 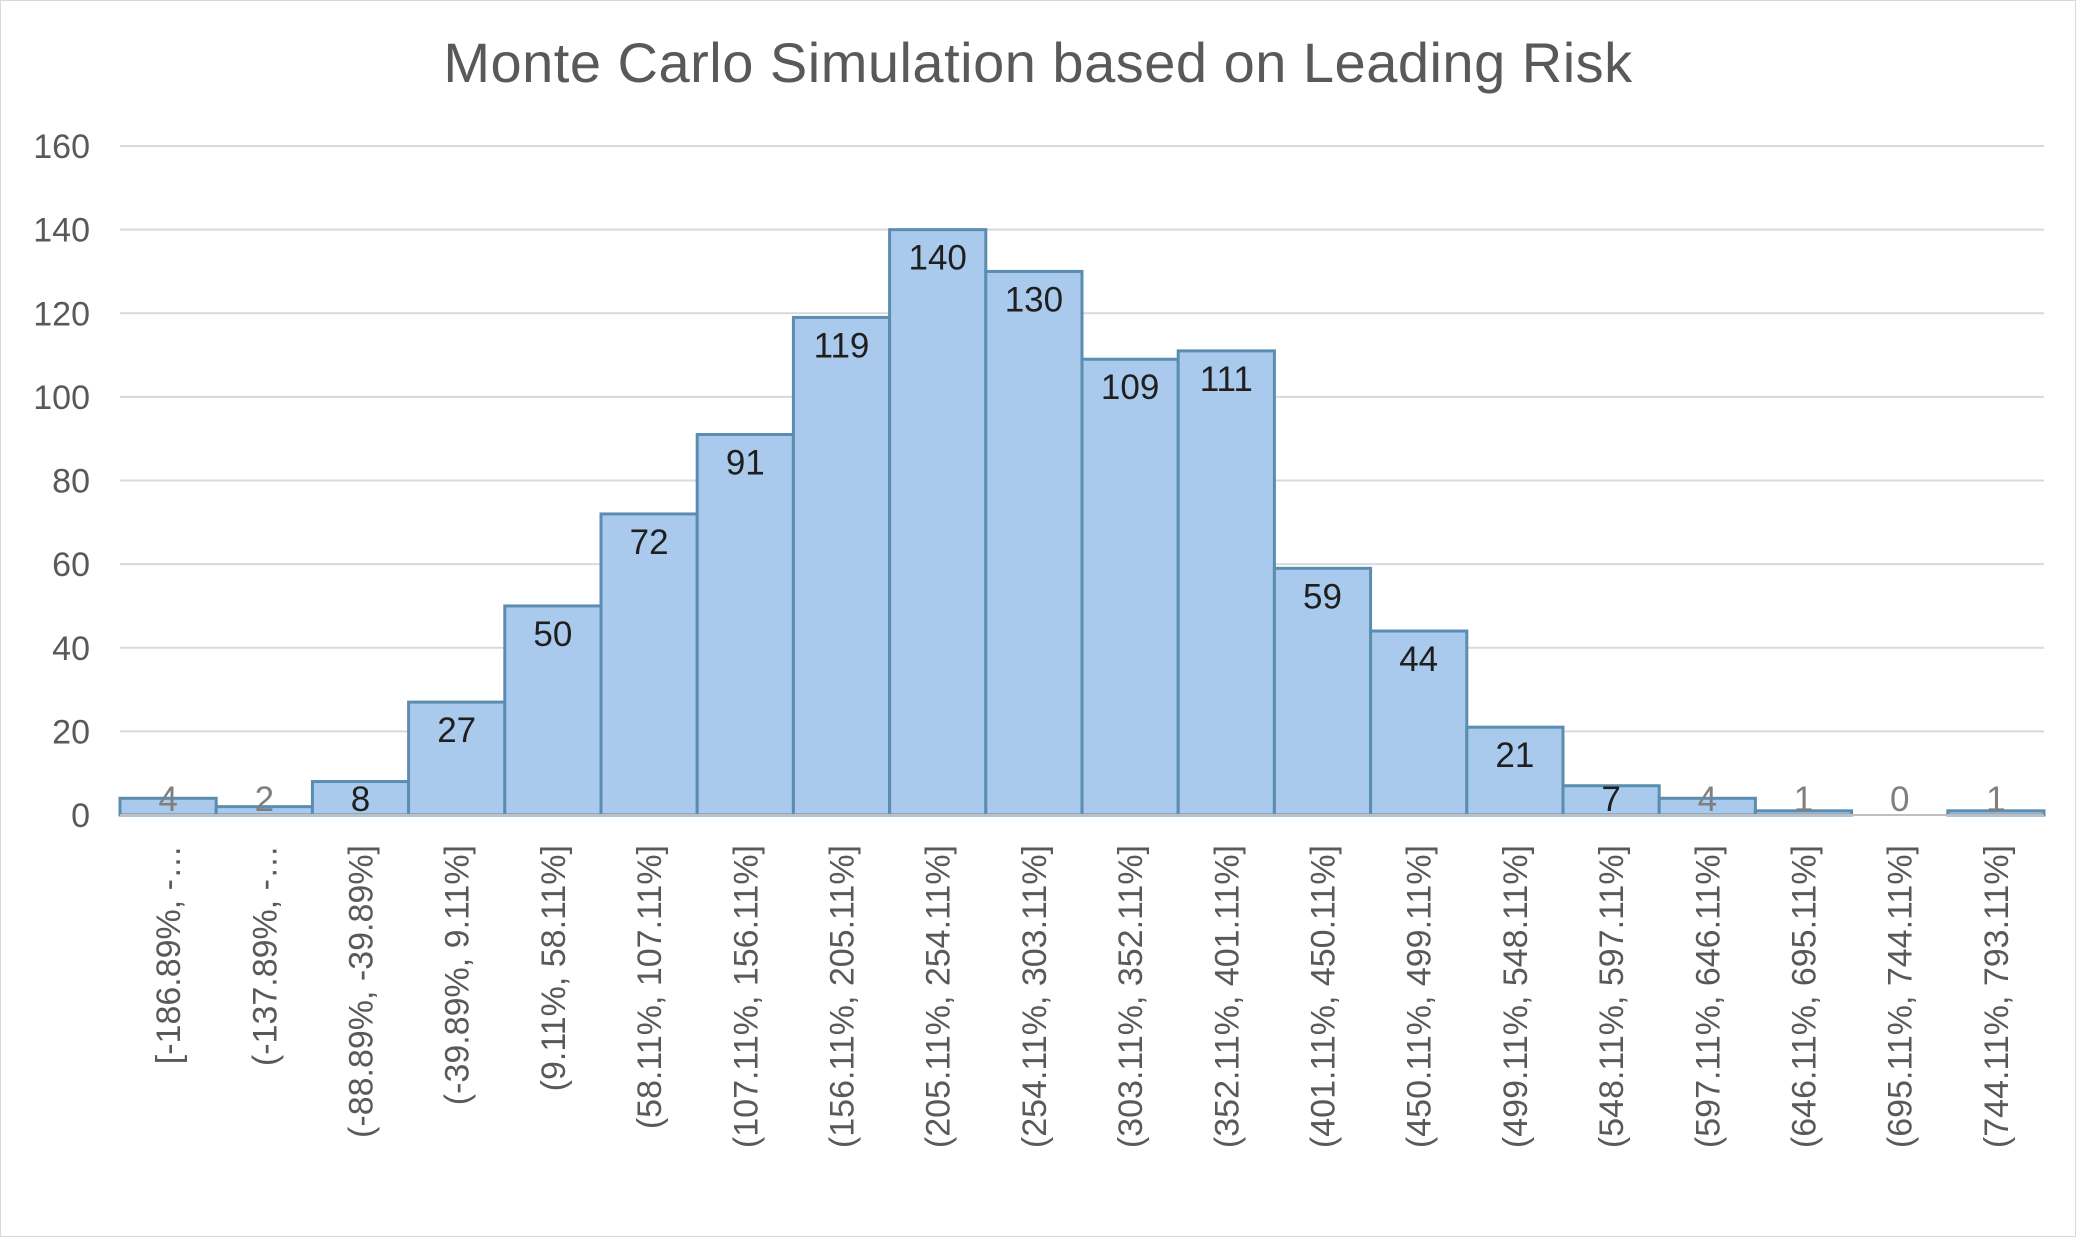 I want to click on x-tick-label: (107.11%, 156.11%], so click(x=746, y=996).